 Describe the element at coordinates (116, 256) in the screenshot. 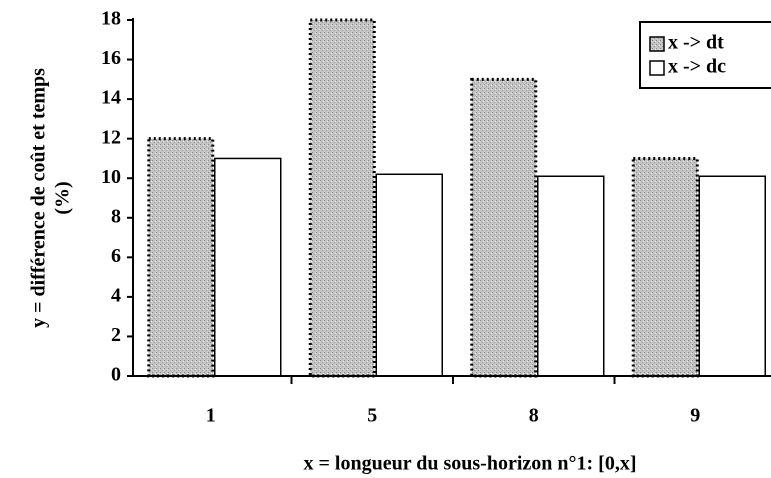

I see `y-tick-label: 6` at that location.